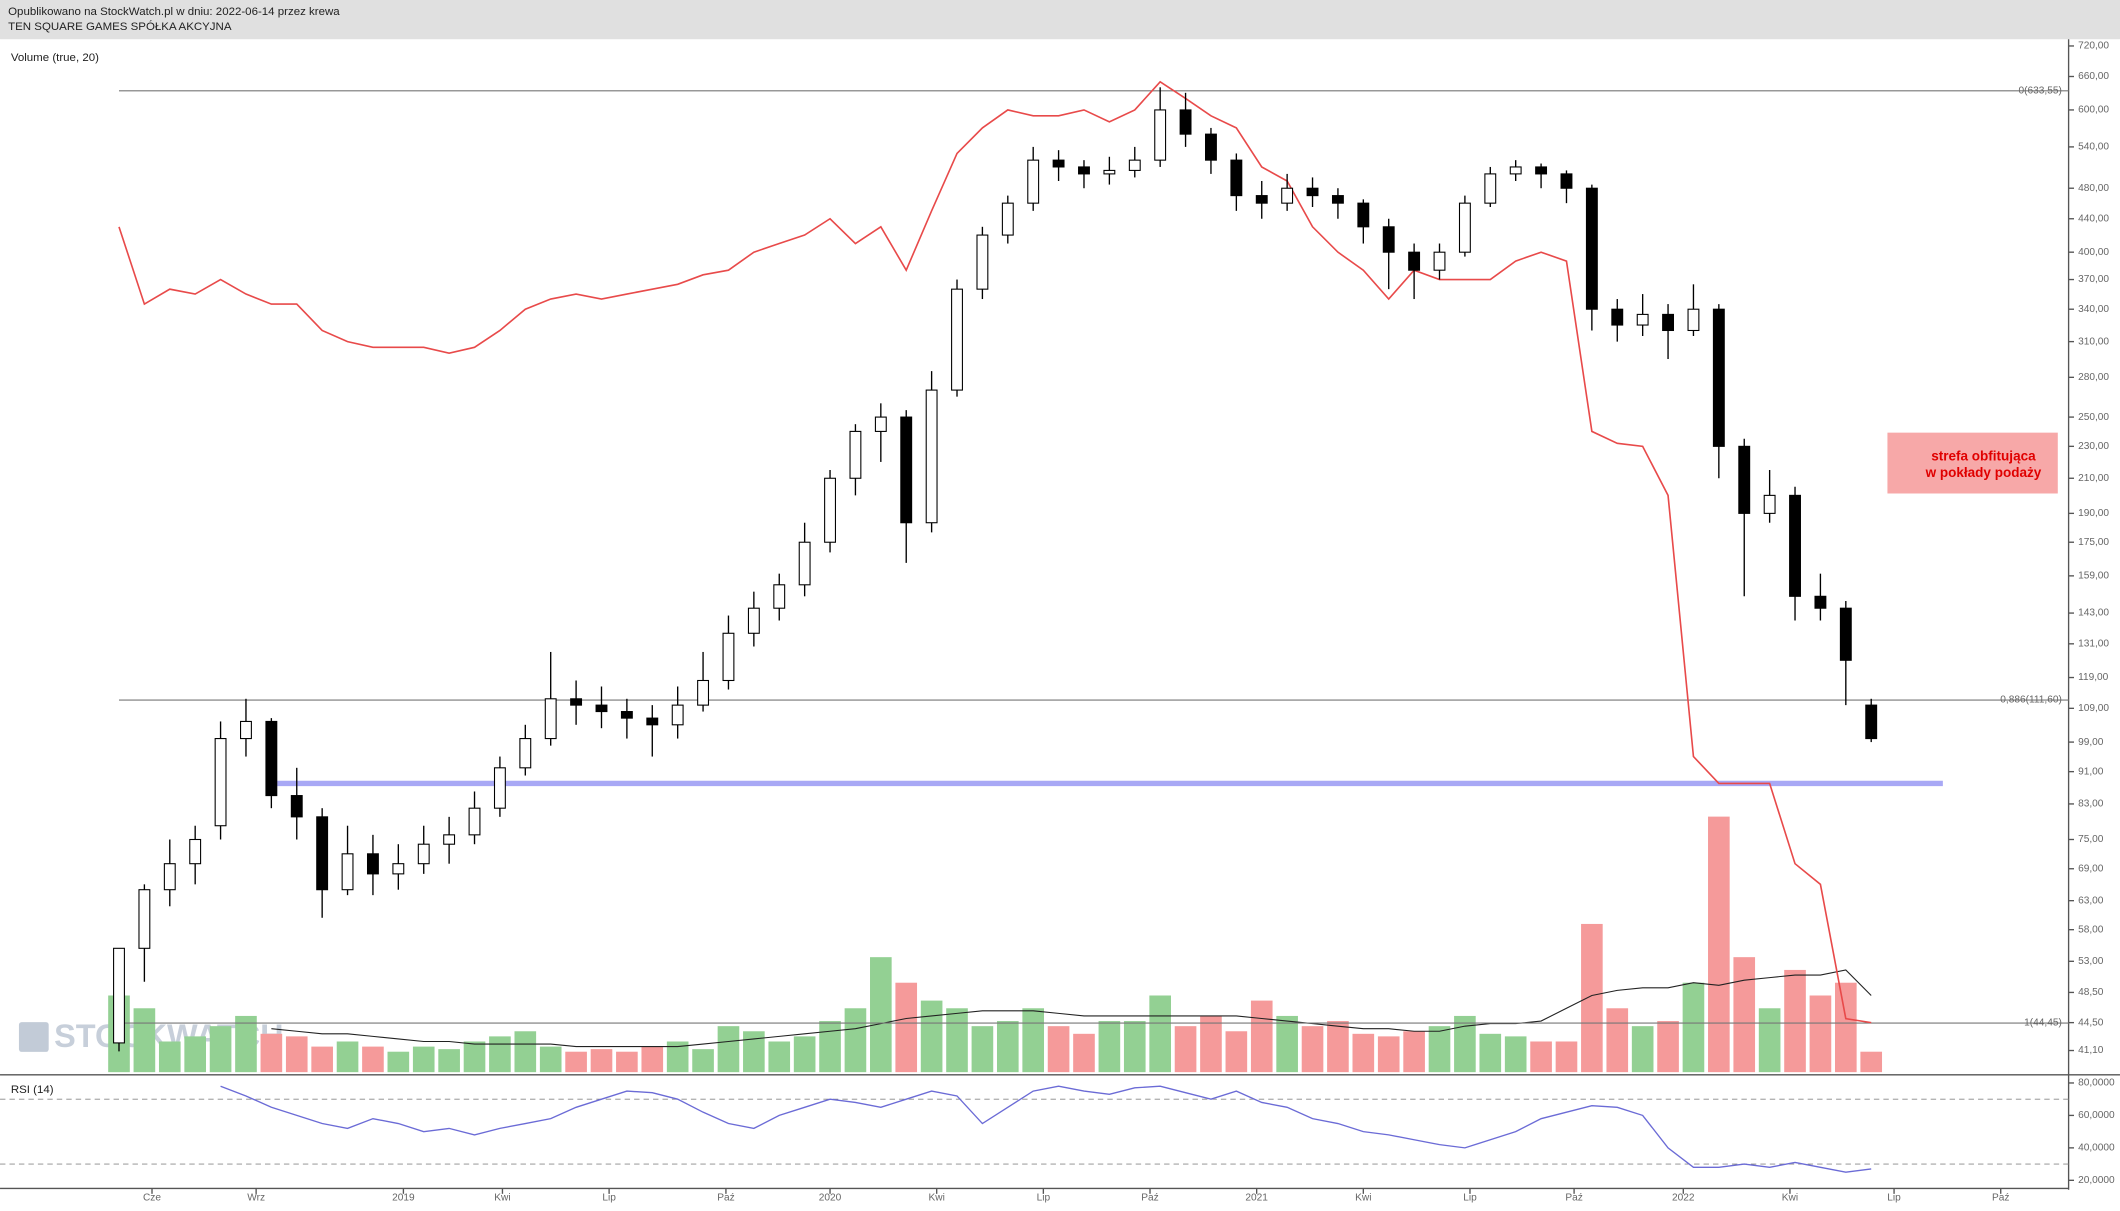 This screenshot has height=1211, width=2120. I want to click on y-tick-label: 48,50, so click(2091, 992).